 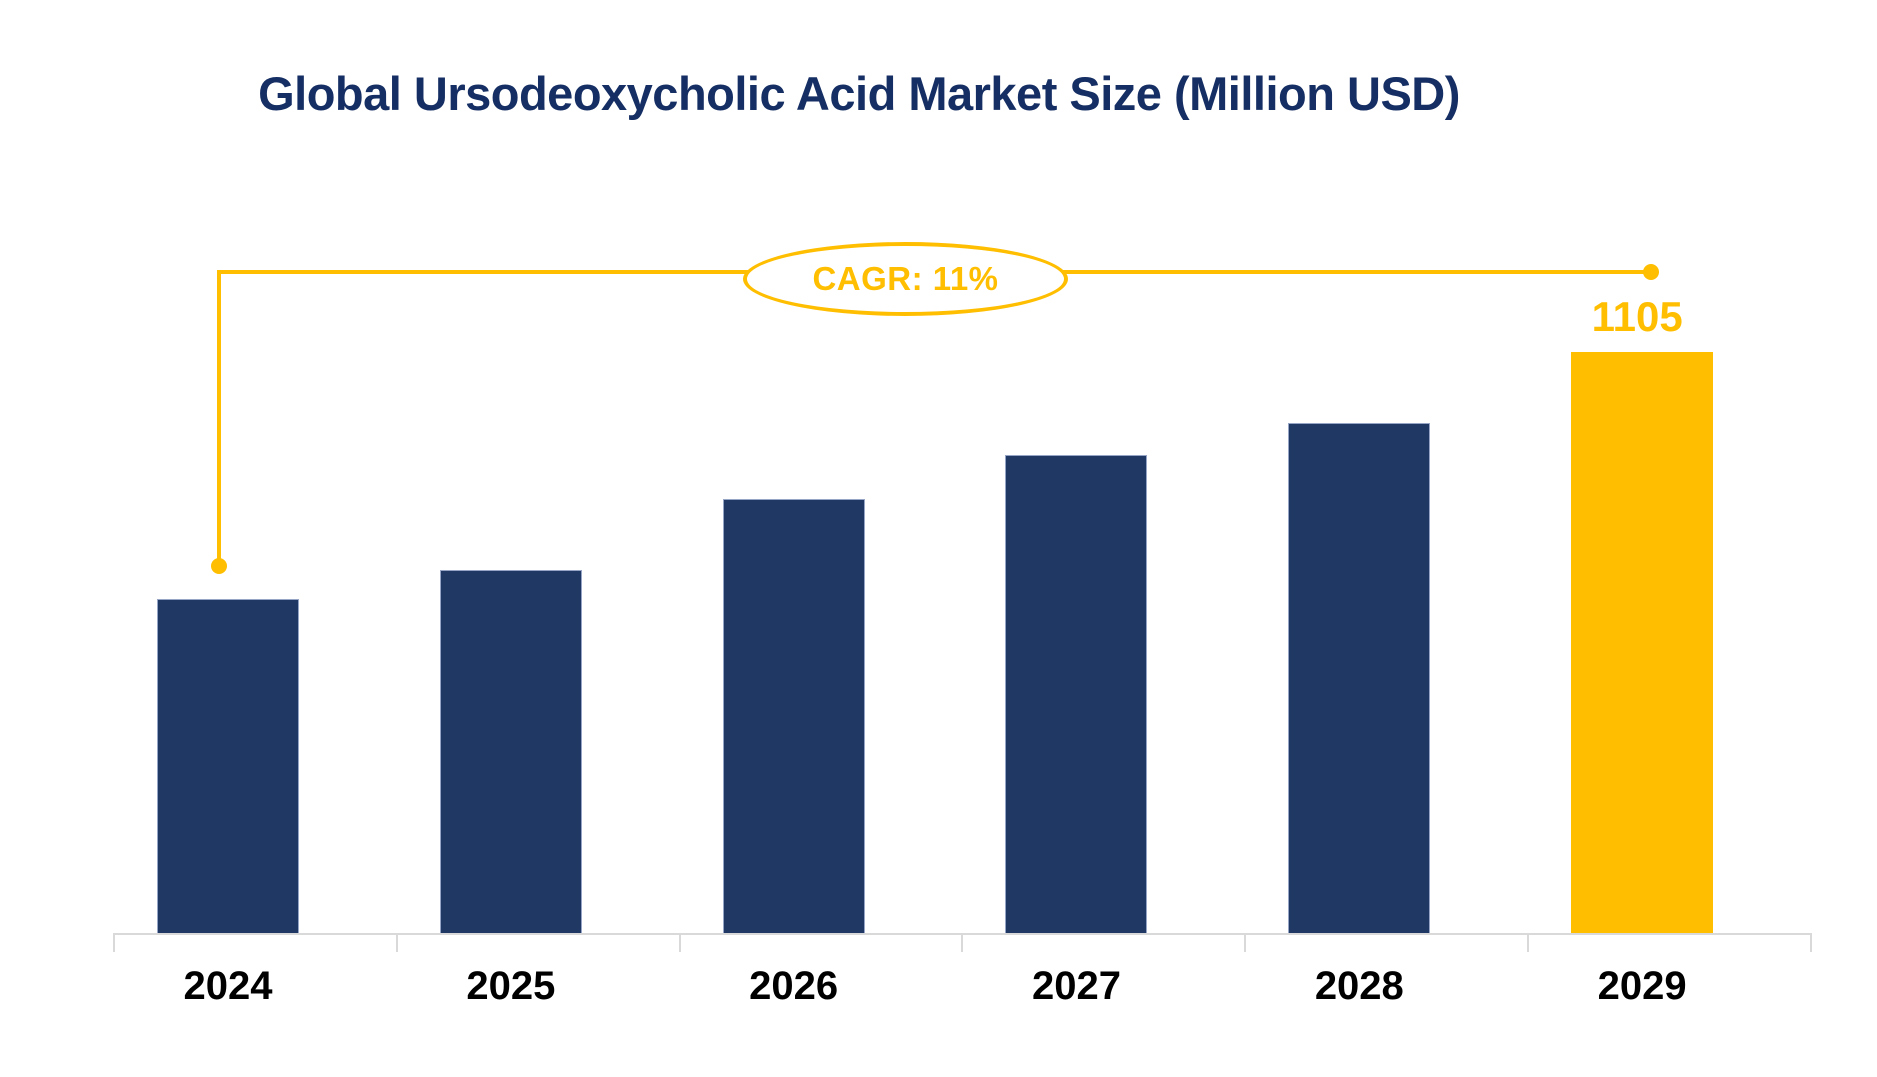 What do you see at coordinates (511, 986) in the screenshot?
I see `x-axis-label-2025: 2025` at bounding box center [511, 986].